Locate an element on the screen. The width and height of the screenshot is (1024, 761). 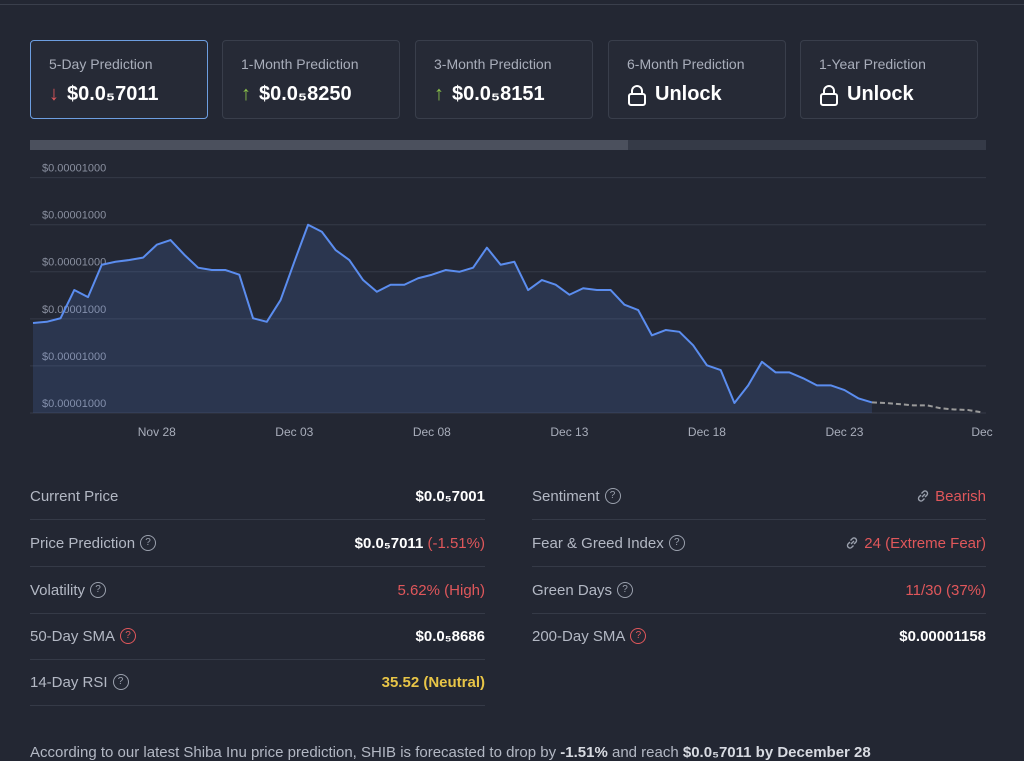
stat-label: 14-Day RSI is located at coordinates (69, 682).